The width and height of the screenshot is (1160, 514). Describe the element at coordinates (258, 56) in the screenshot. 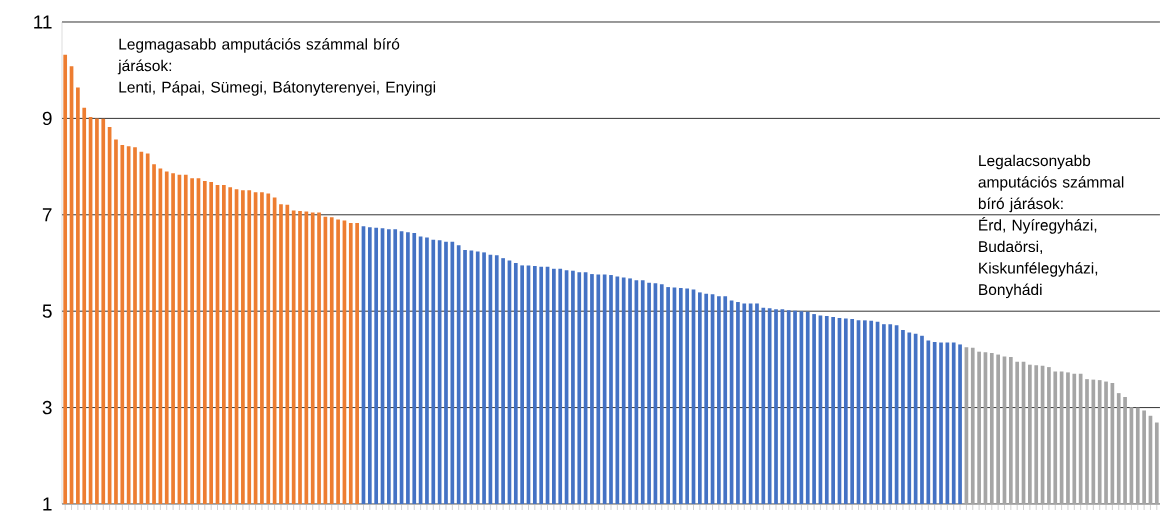

I see `annotation: Legmagasabb amputációs számmal bíró járások:` at that location.